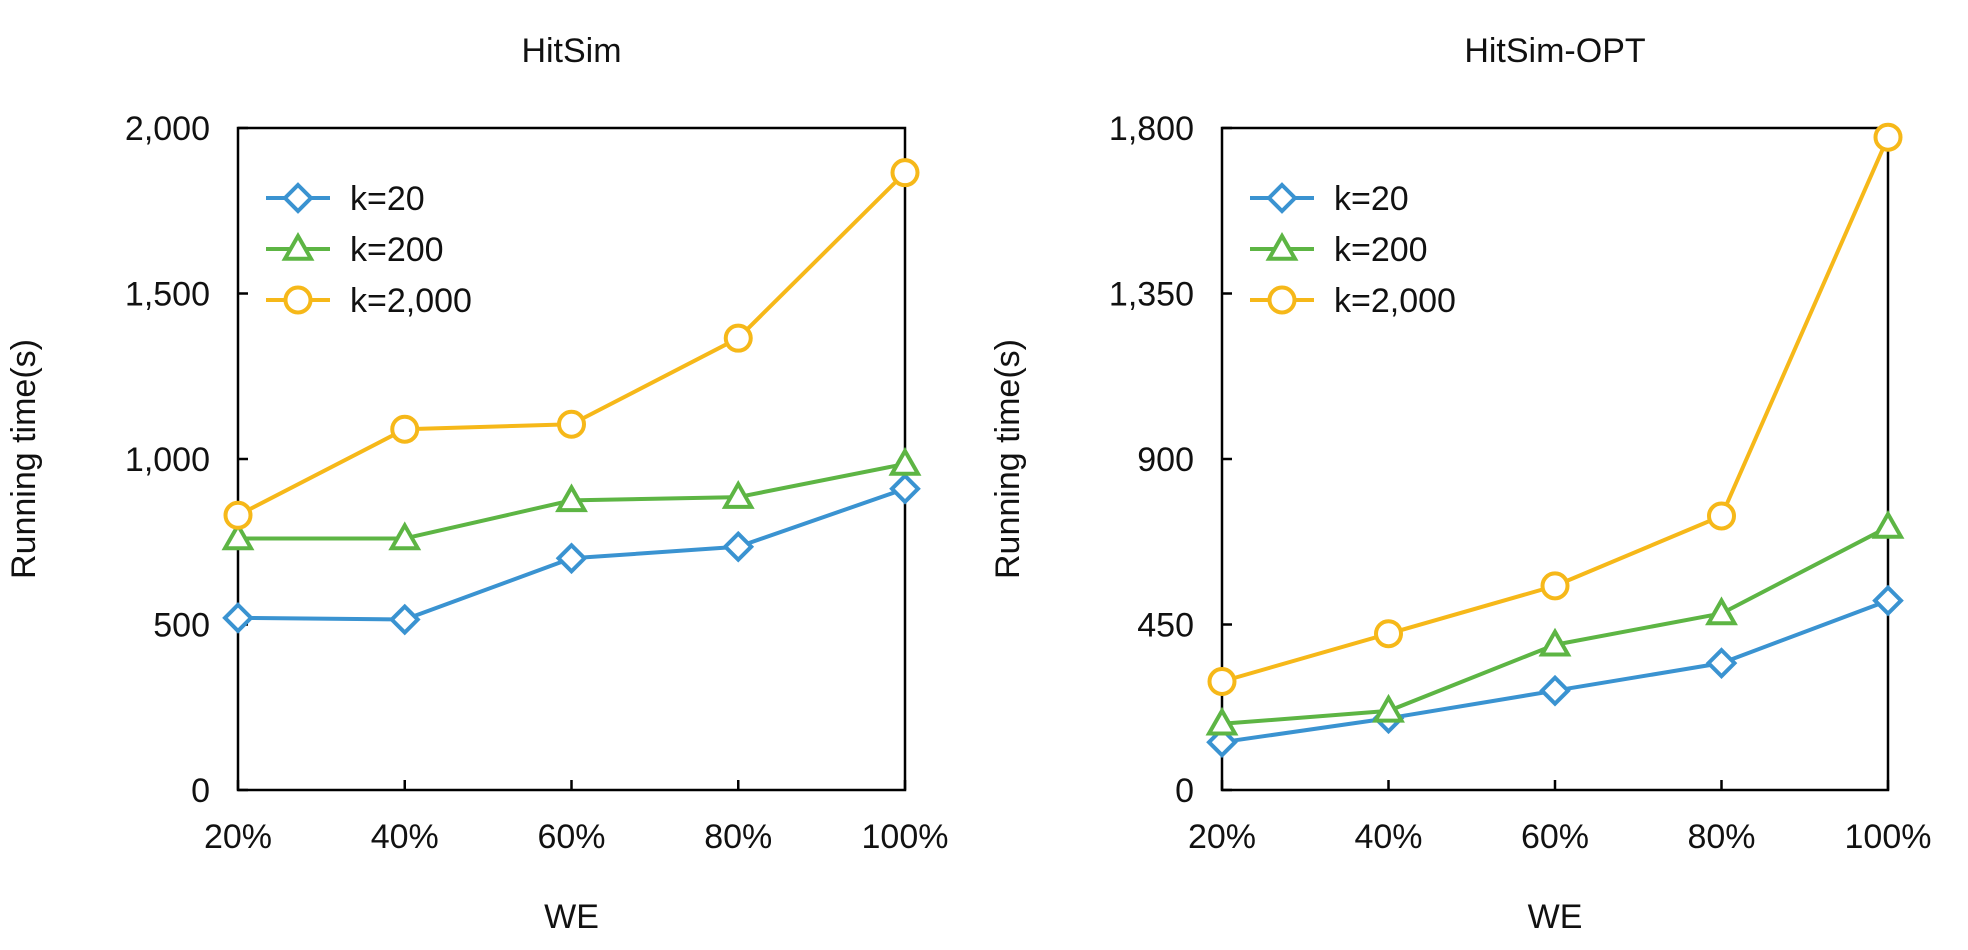  I want to click on y-tick-label: 1,800, so click(1151, 129).